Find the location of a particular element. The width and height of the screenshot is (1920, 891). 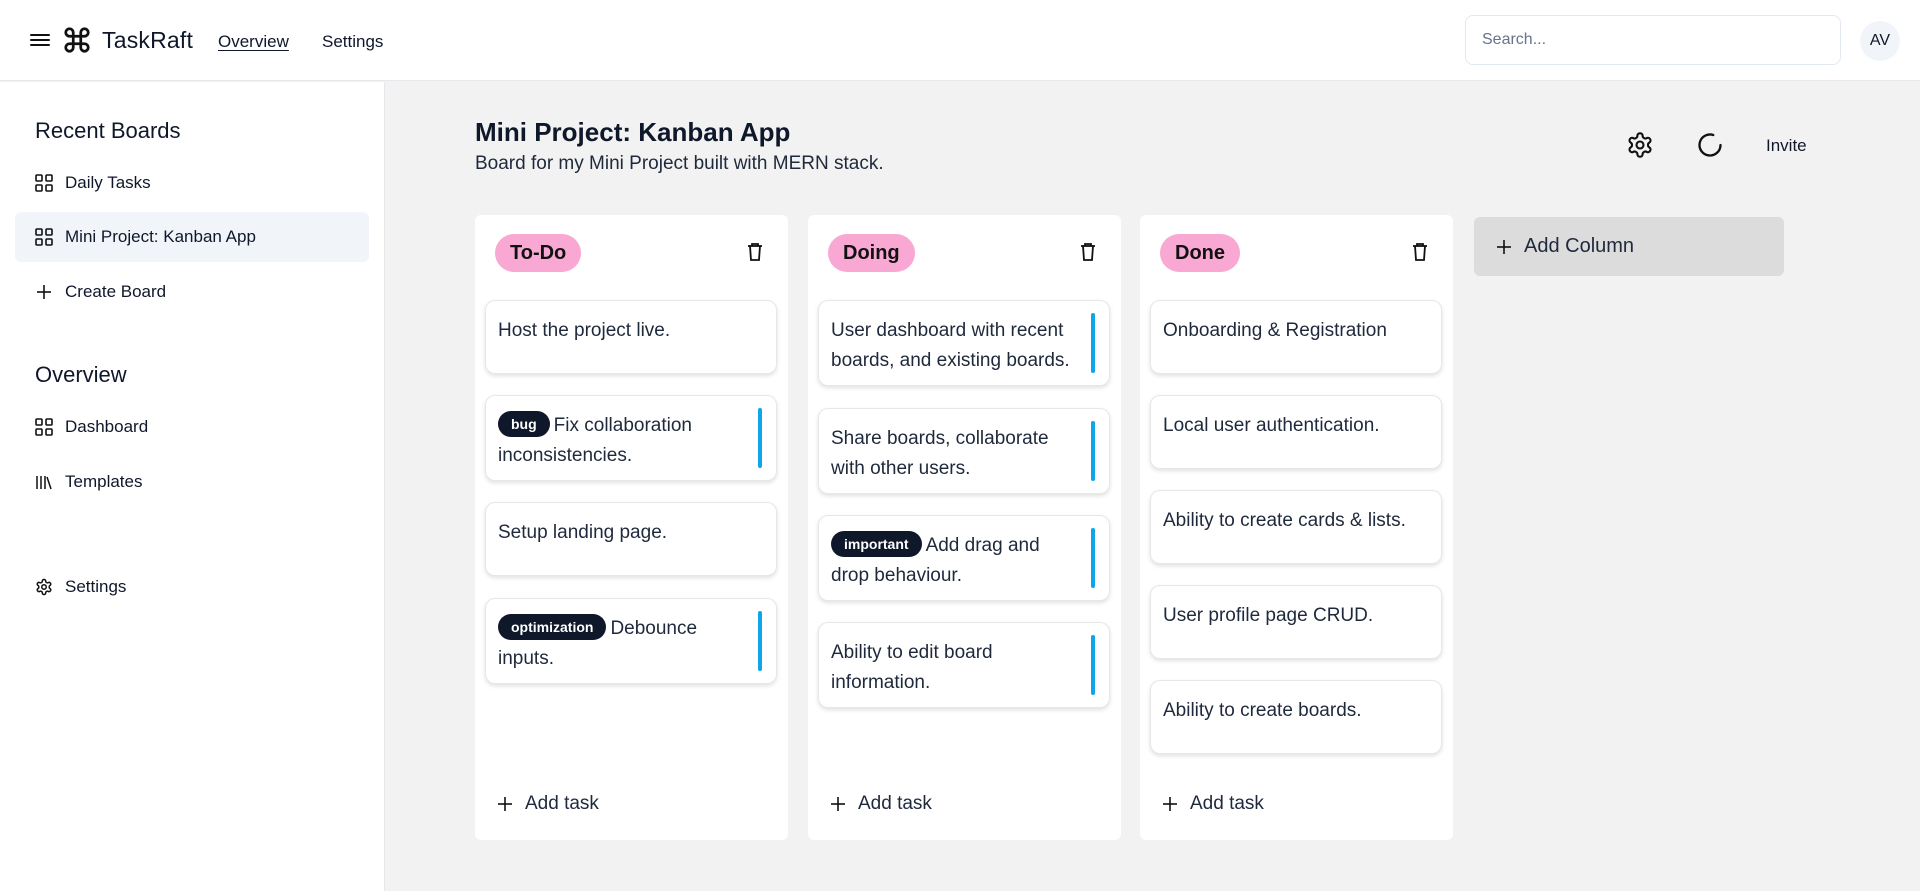

task-card: Ability to edit board information. is located at coordinates (964, 665).